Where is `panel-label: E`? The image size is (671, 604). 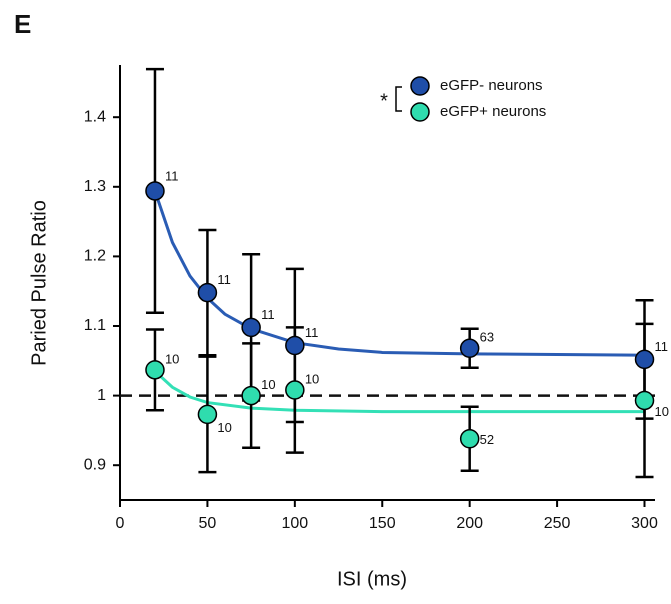
panel-label: E is located at coordinates (22, 24).